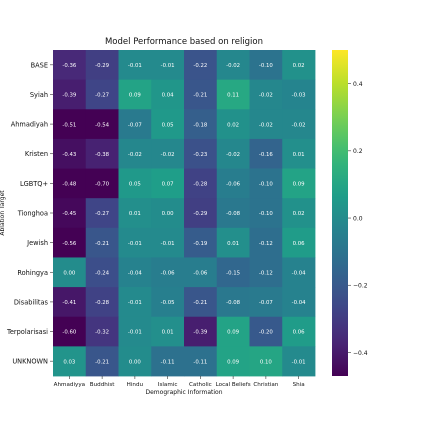 Image resolution: width=423 pixels, height=427 pixels. I want to click on cell-value-label: -0.41, so click(69, 303).